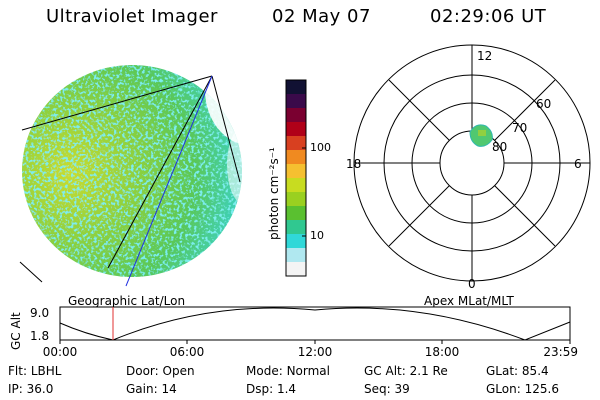 This screenshot has height=400, width=600. I want to click on status-value: LBHL, so click(46, 371).